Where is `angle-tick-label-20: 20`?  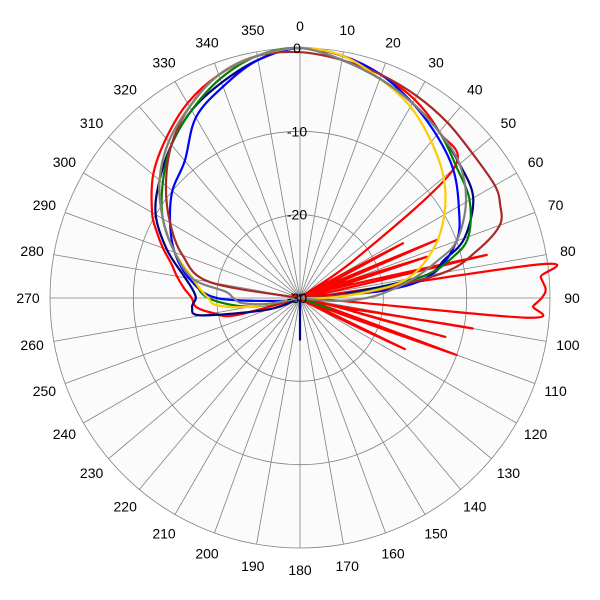 angle-tick-label-20: 20 is located at coordinates (393, 42).